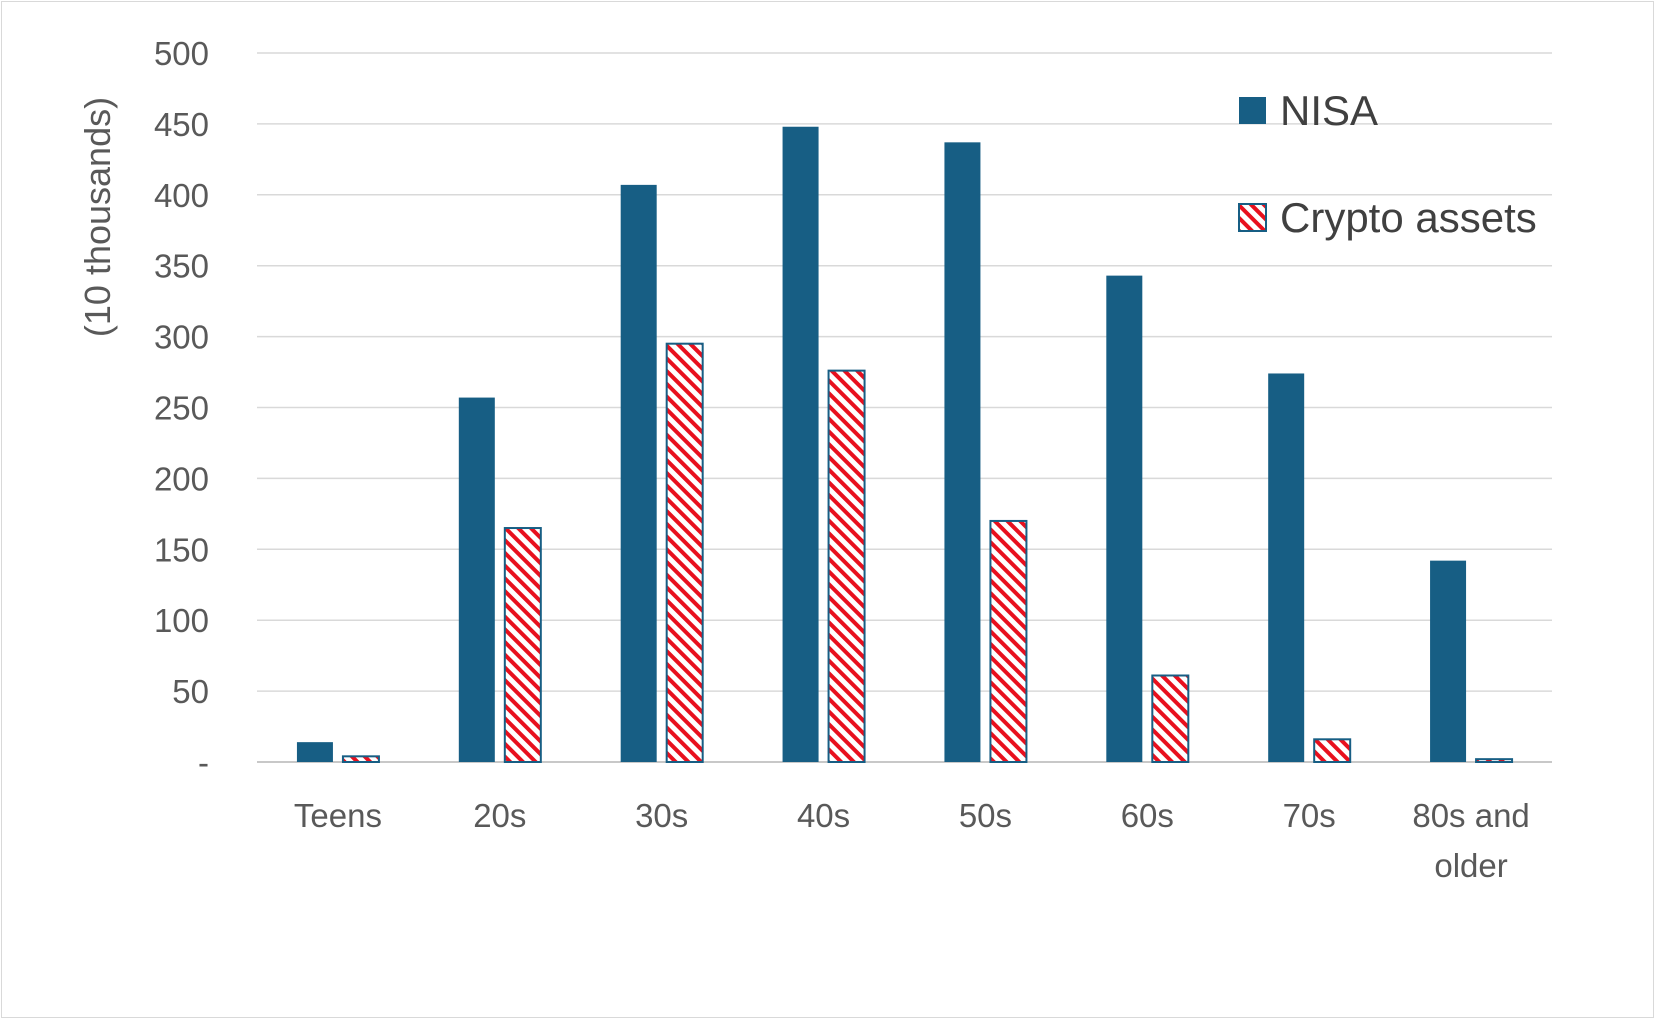 This screenshot has width=1657, height=1023. Describe the element at coordinates (522, 645) in the screenshot. I see `bar-crypto-assets-20s` at that location.